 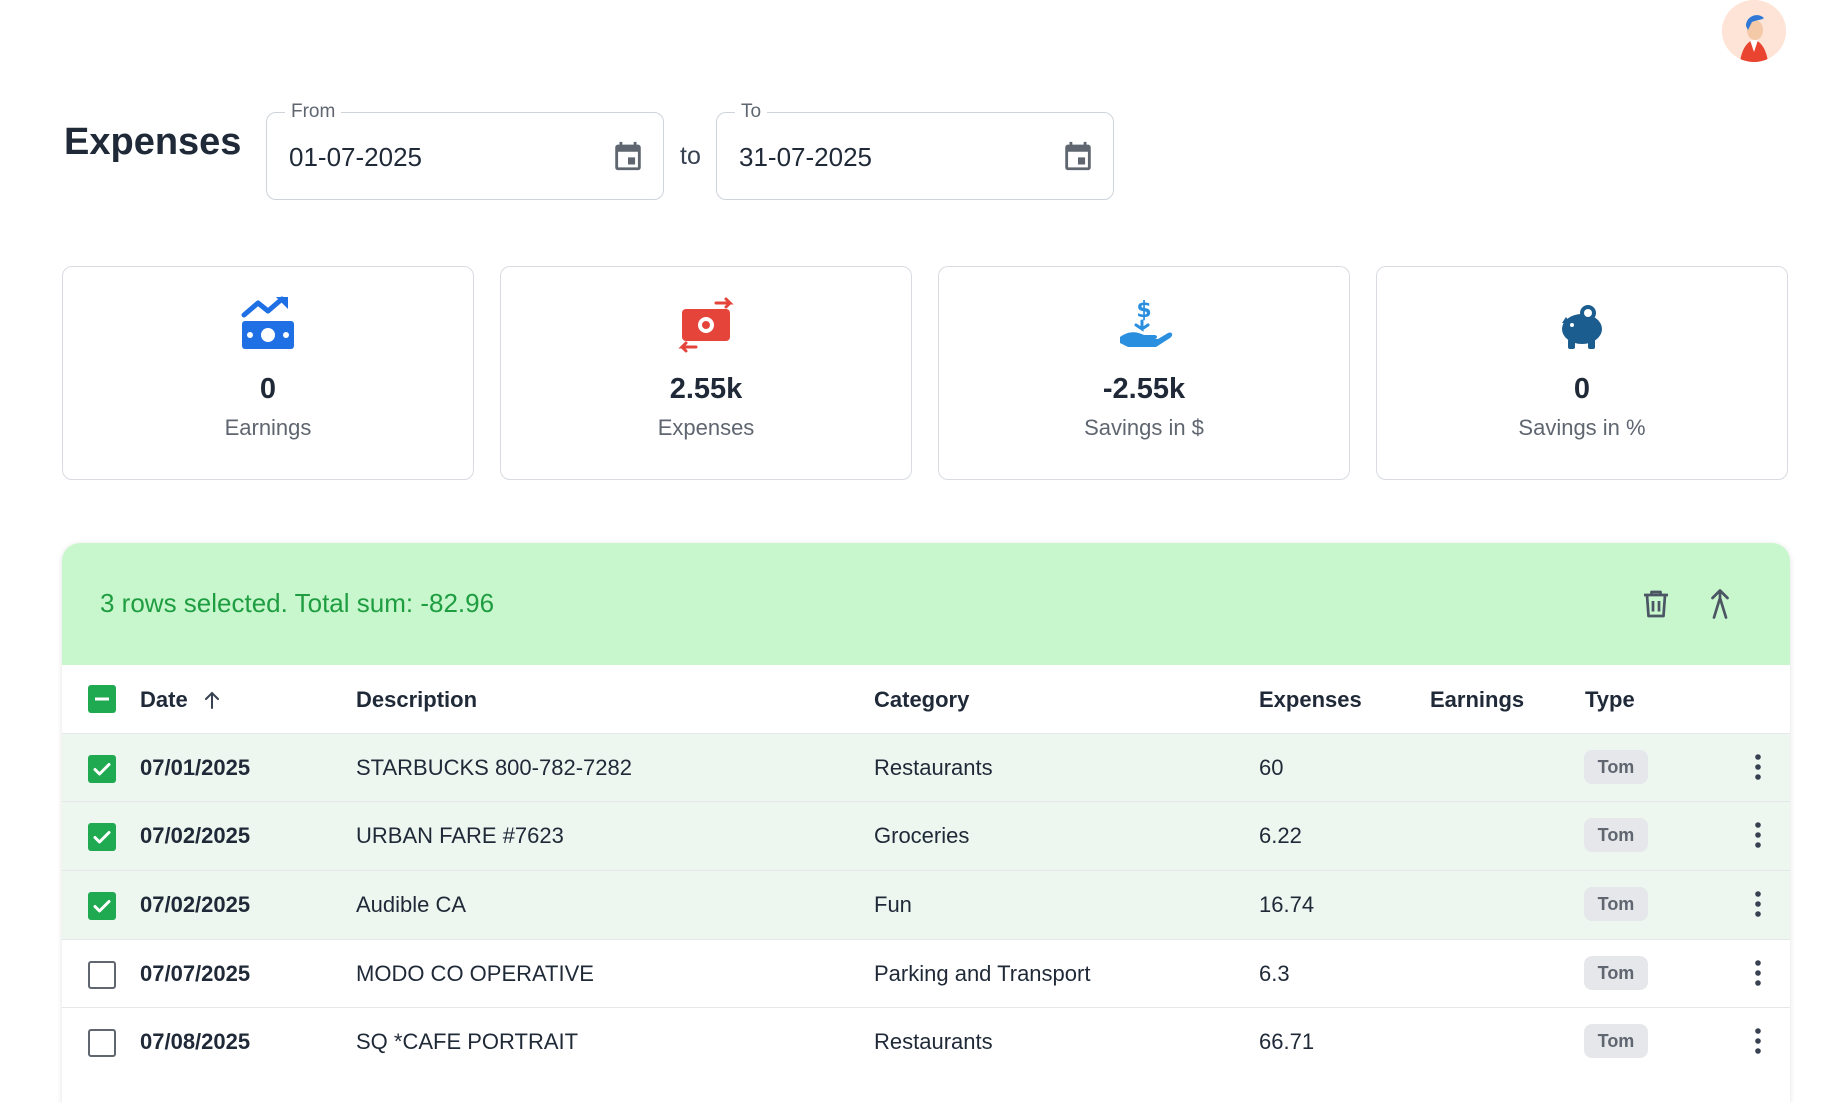 I want to click on page-title: Expenses, so click(x=153, y=142).